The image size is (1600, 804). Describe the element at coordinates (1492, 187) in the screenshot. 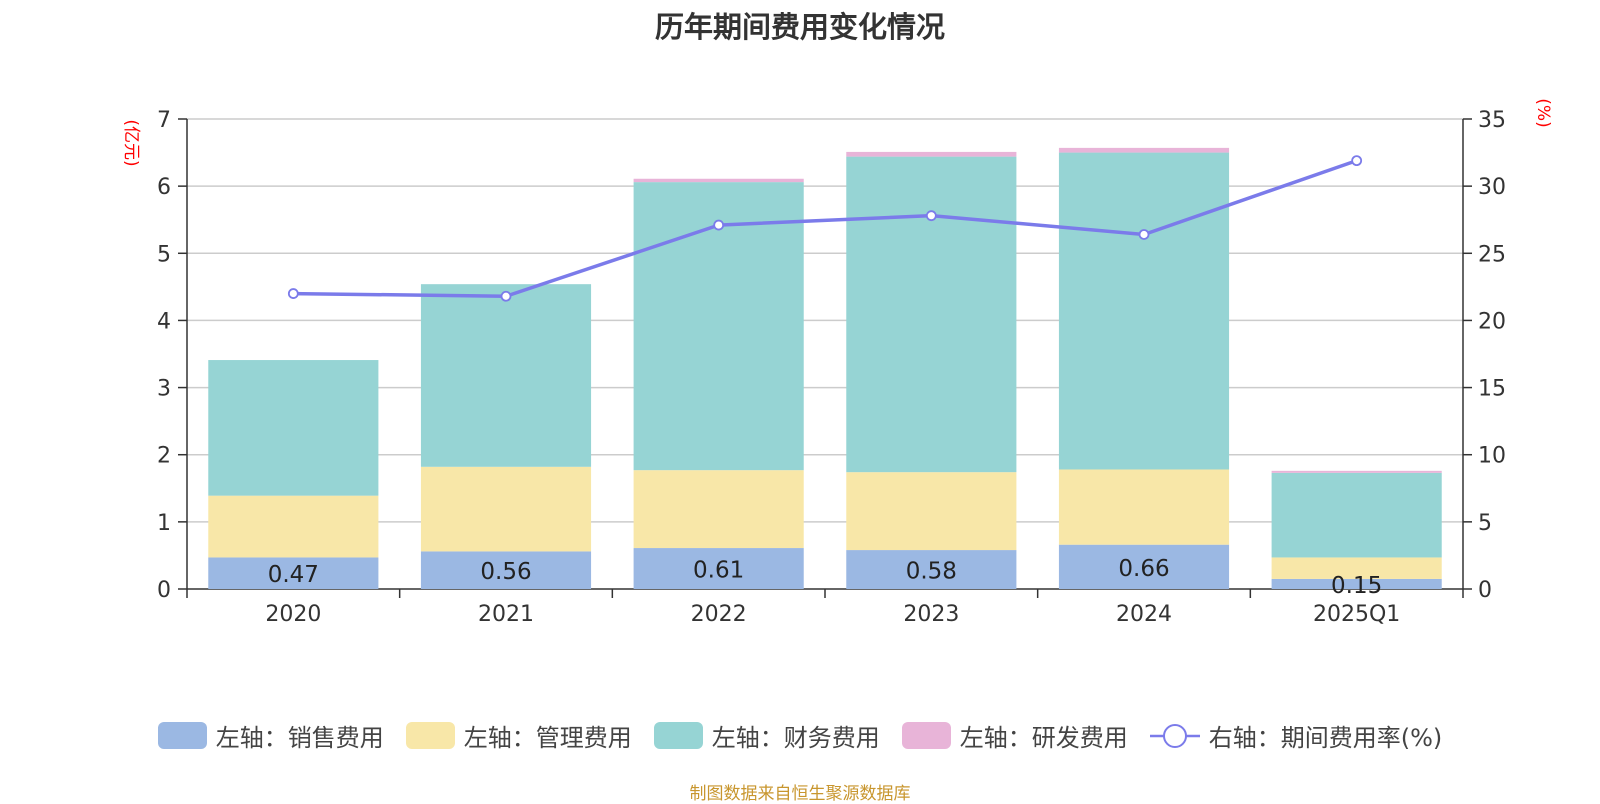

I see `right-axis-tick-label: 30` at that location.